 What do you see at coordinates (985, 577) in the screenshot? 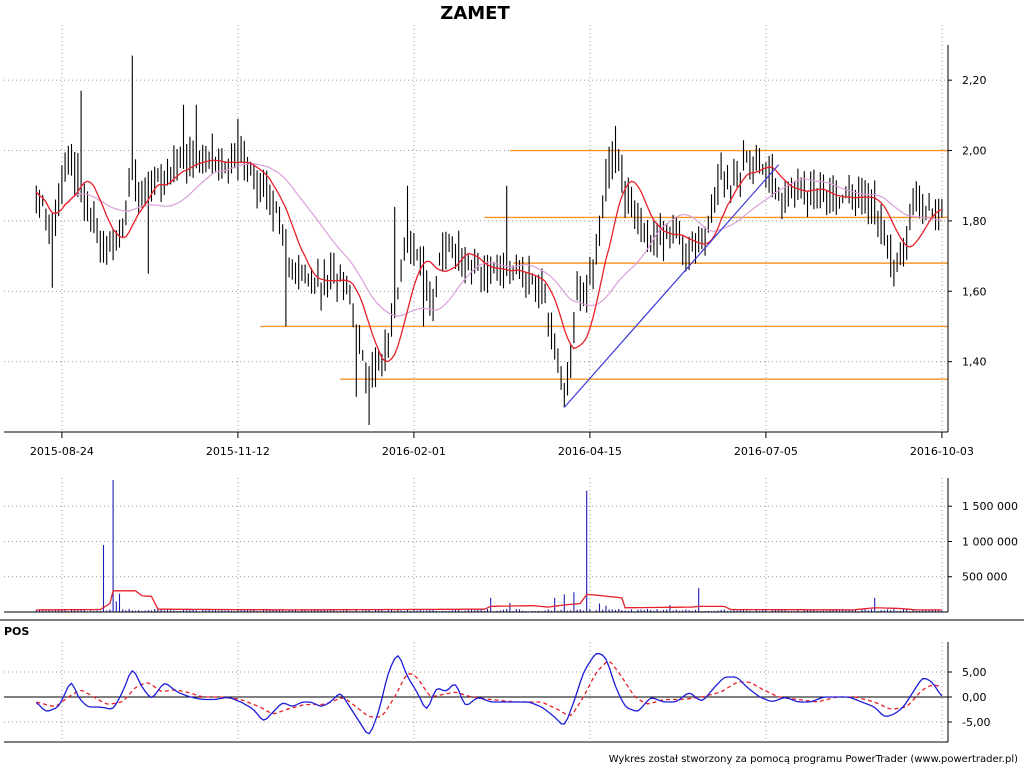
I see `volume-y-tick-label: 500 000` at bounding box center [985, 577].